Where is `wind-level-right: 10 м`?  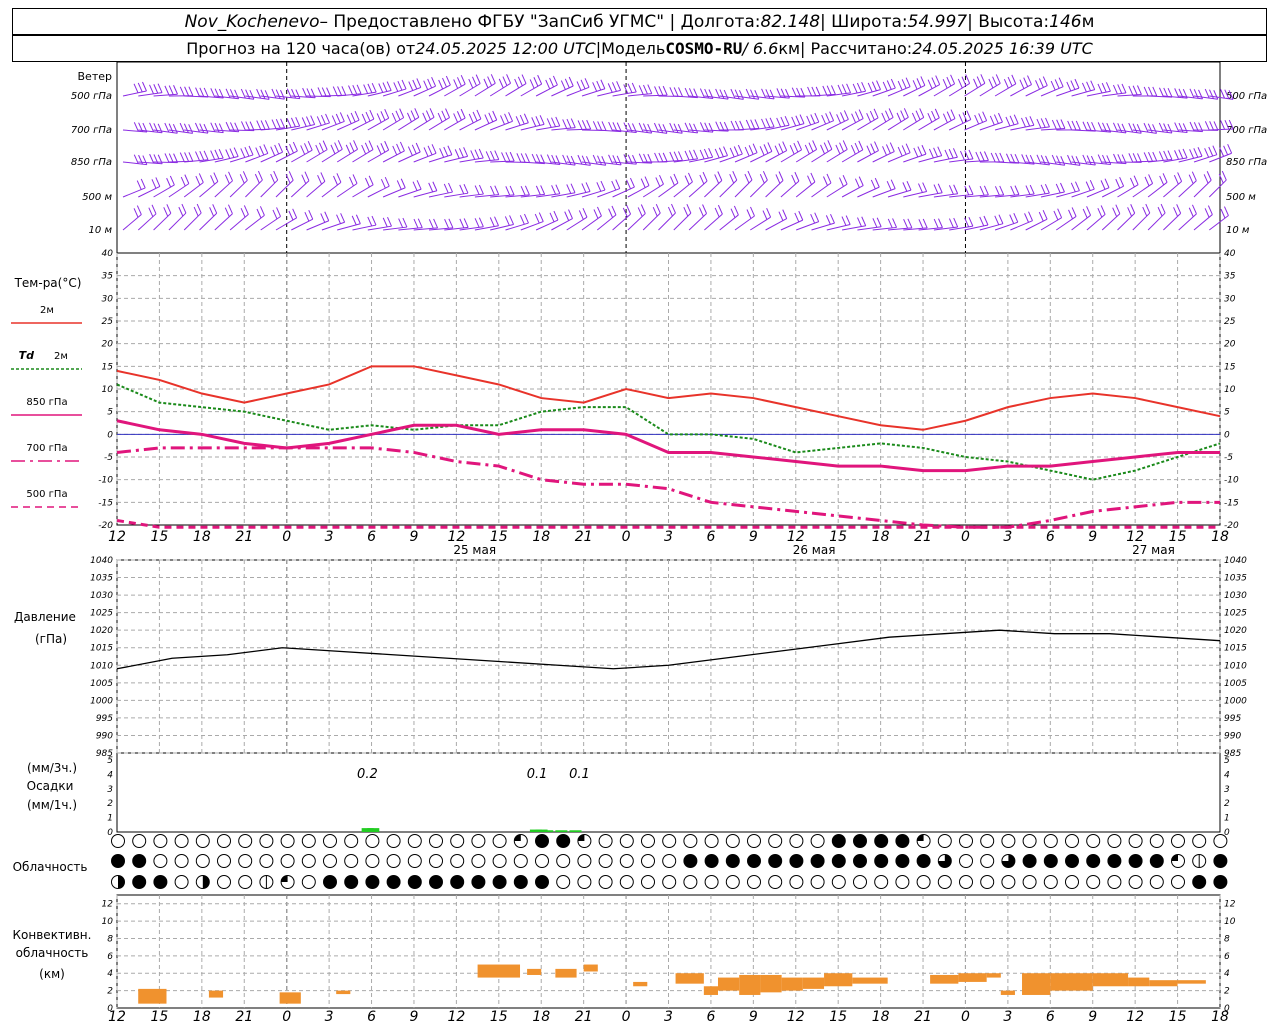
wind-level-right: 10 м is located at coordinates (1238, 230).